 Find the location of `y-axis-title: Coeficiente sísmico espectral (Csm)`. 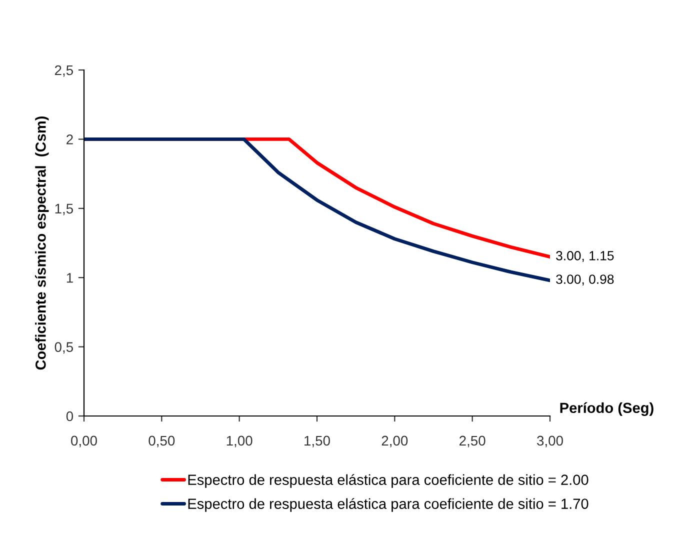

y-axis-title: Coeficiente sísmico espectral (Csm) is located at coordinates (42, 243).